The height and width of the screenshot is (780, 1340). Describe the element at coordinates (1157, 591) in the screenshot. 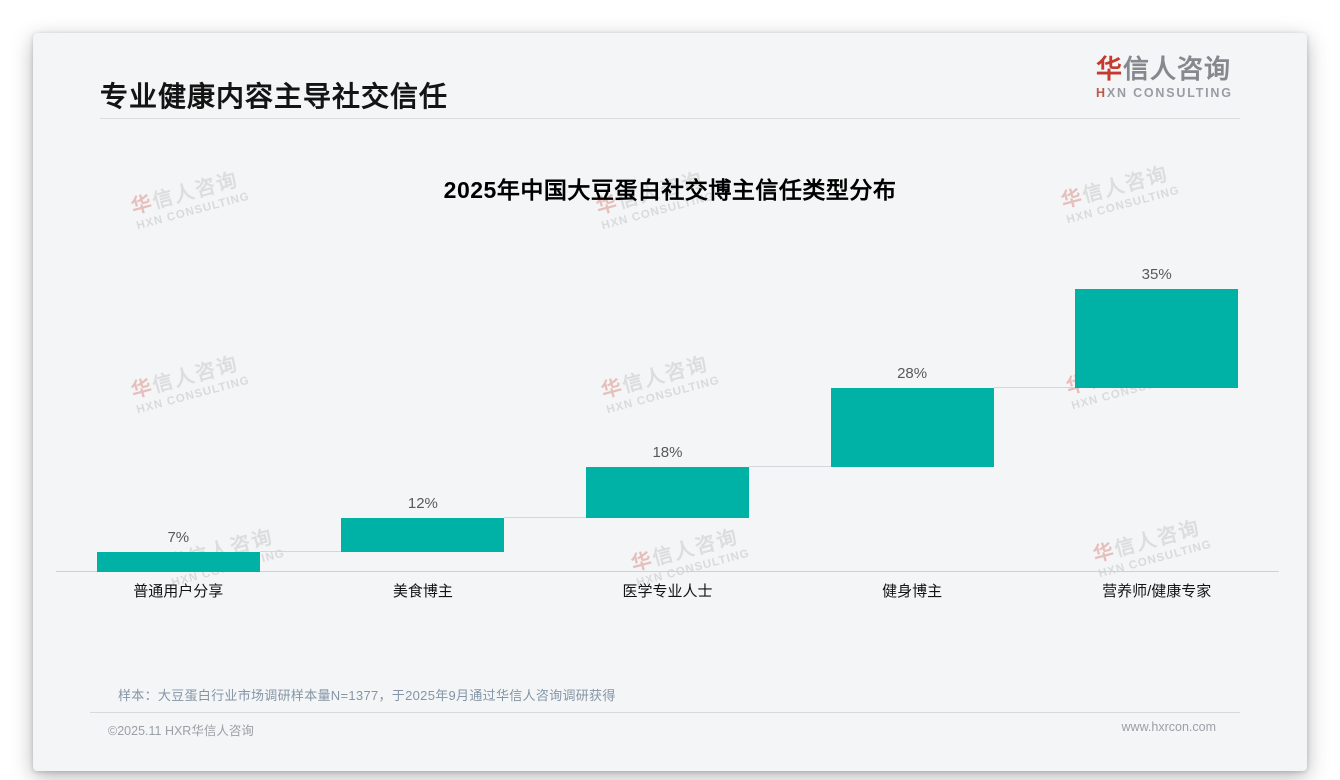

I see `x-axis-label: 营养师/健康专家` at that location.